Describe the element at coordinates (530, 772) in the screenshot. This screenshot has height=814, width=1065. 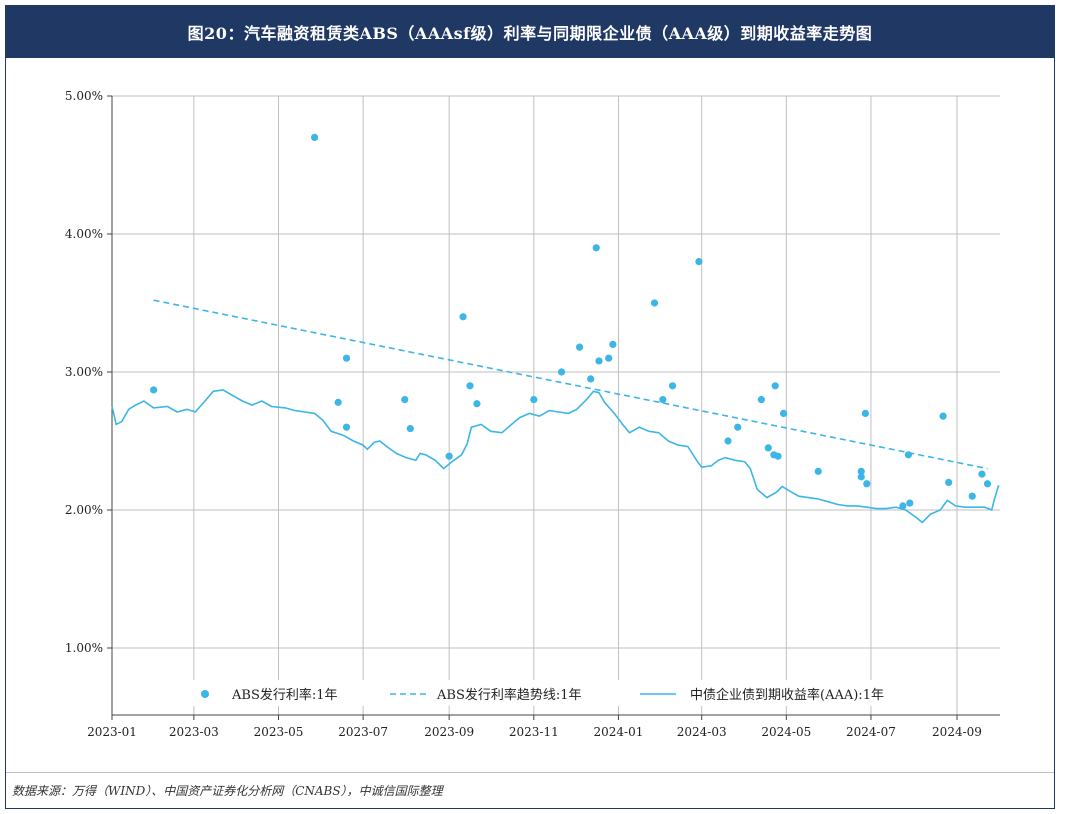
I see `source-divider` at that location.